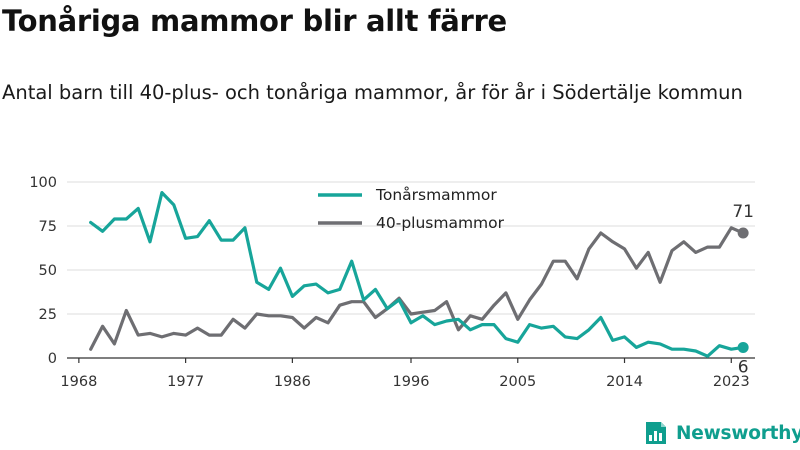 The width and height of the screenshot is (800, 450). I want to click on y-tick-label: 25, so click(48, 315).